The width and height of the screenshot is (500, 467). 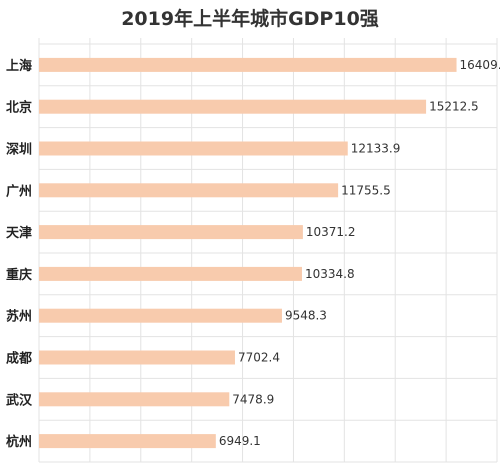 What do you see at coordinates (240, 441) in the screenshot?
I see `value-label: 6949.1` at bounding box center [240, 441].